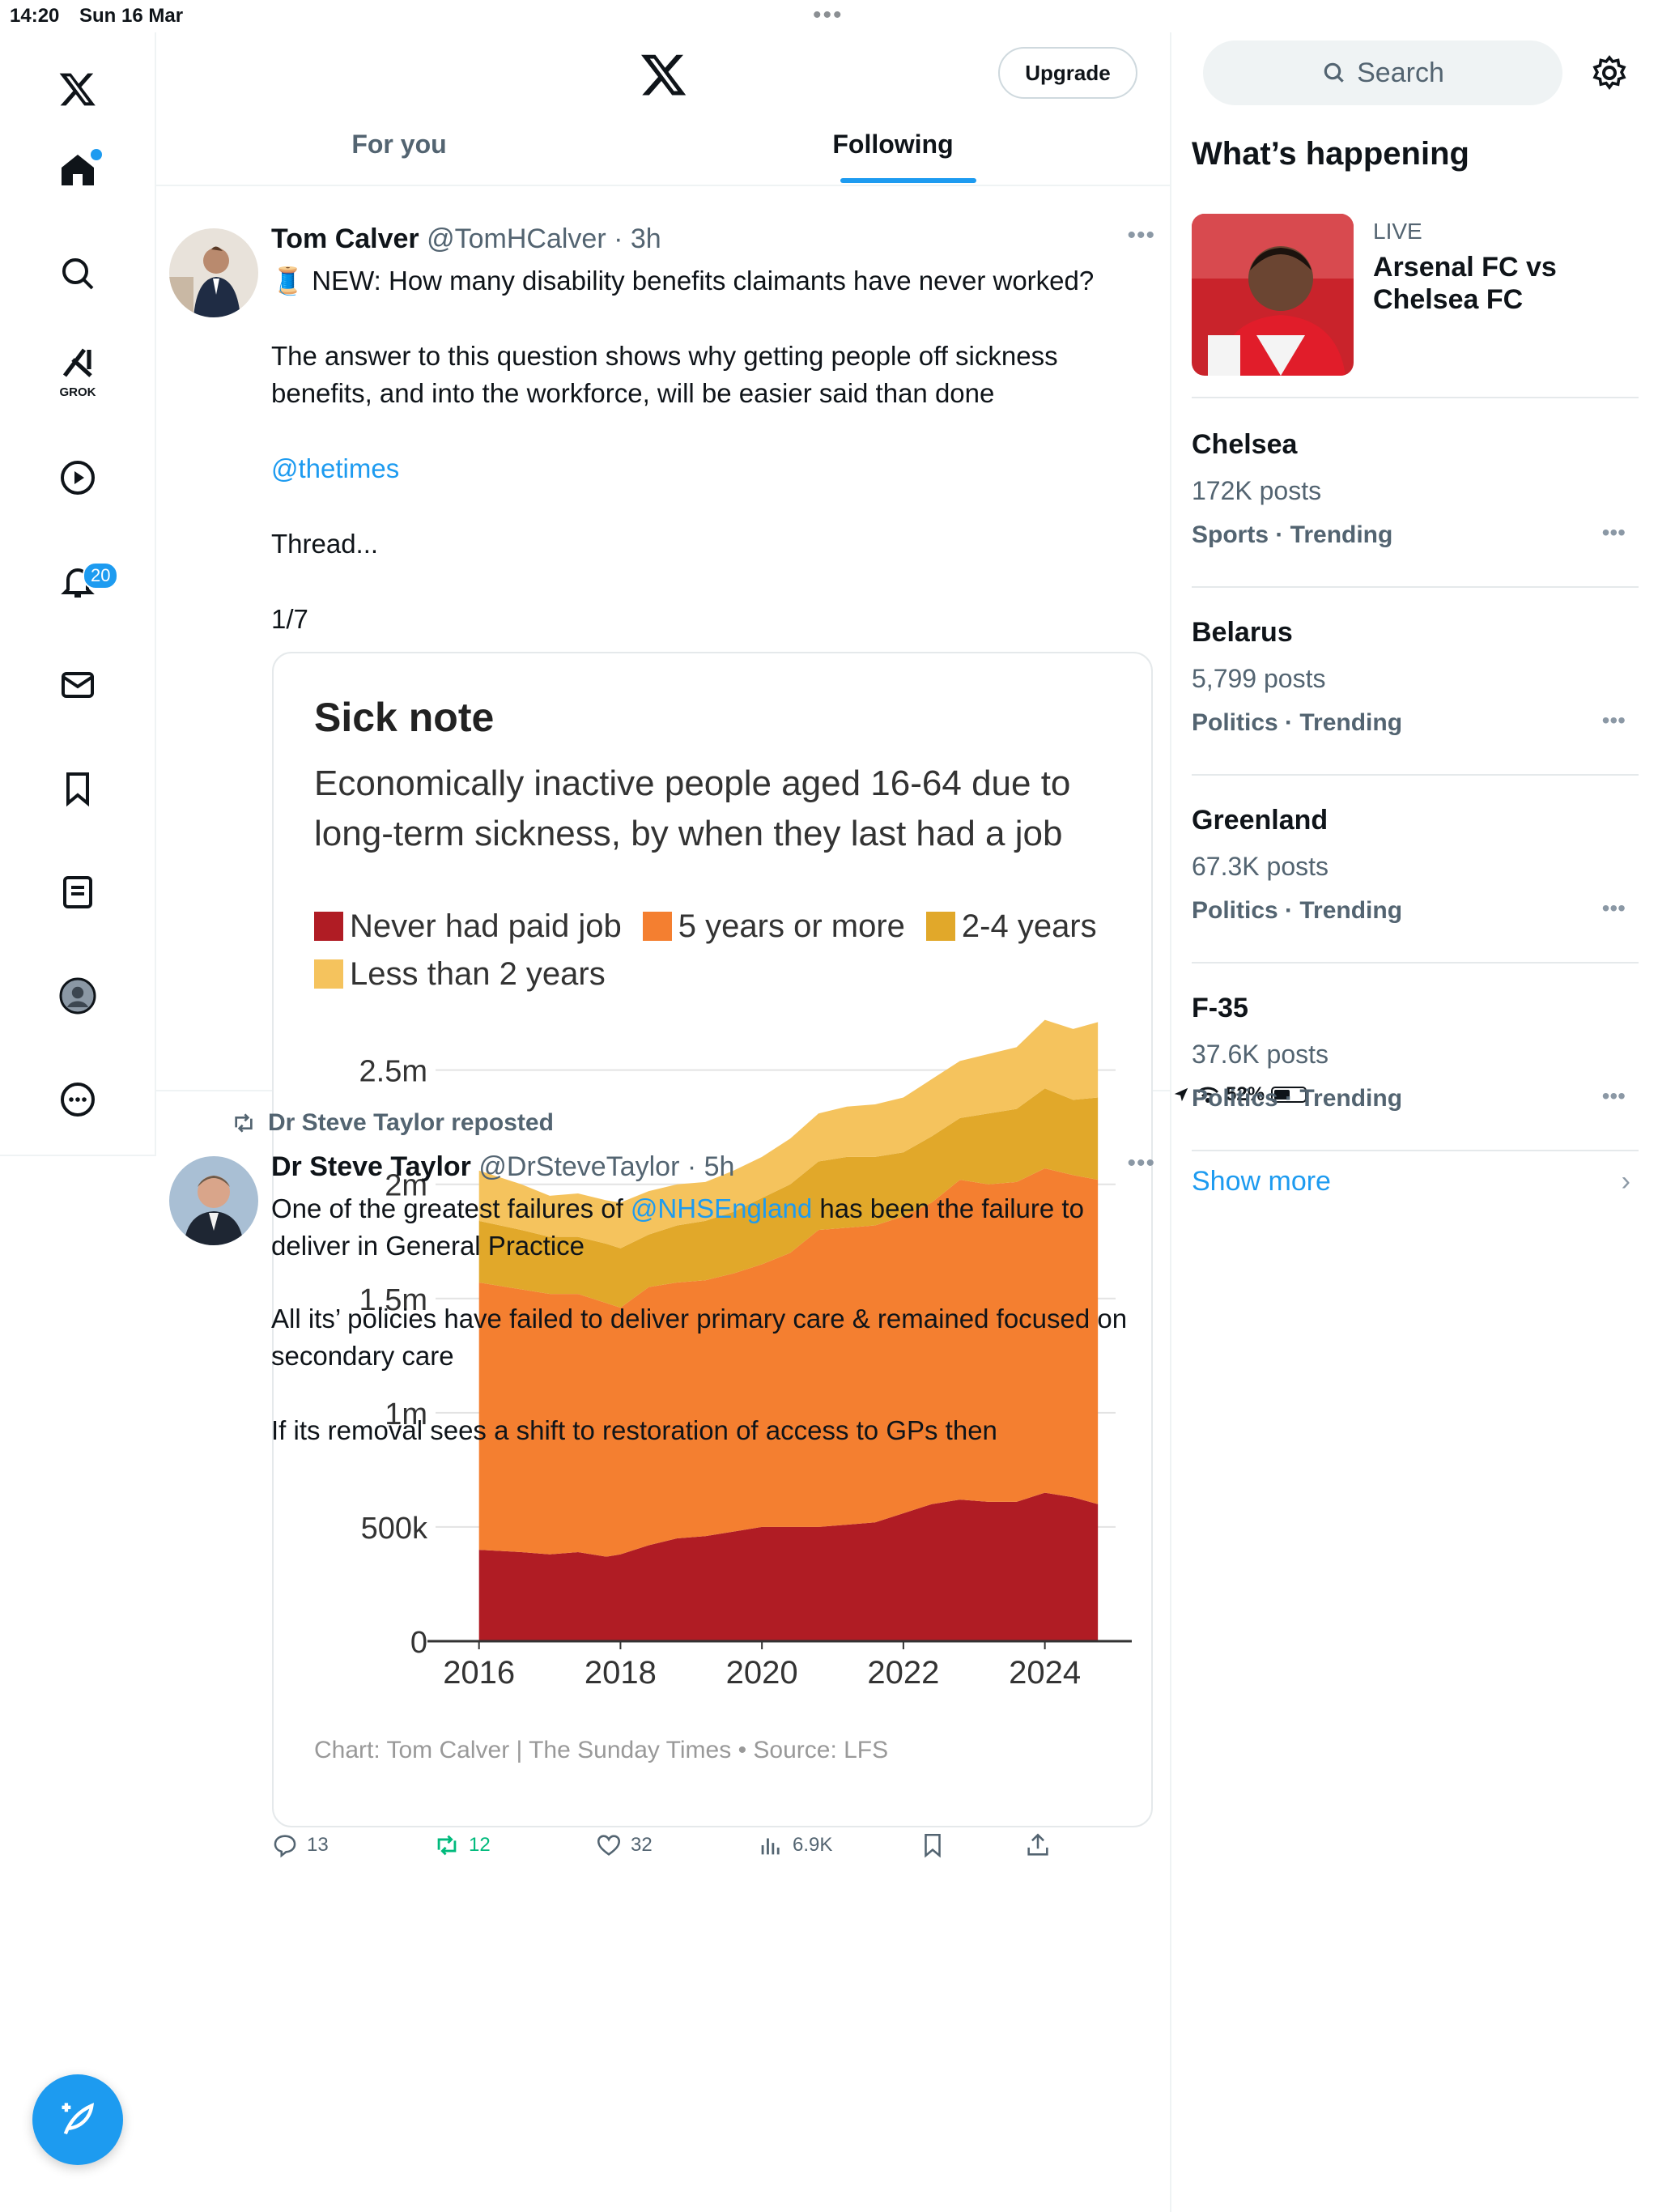 This screenshot has width=1658, height=2212. What do you see at coordinates (940, 927) in the screenshot?
I see `legend-swatch` at bounding box center [940, 927].